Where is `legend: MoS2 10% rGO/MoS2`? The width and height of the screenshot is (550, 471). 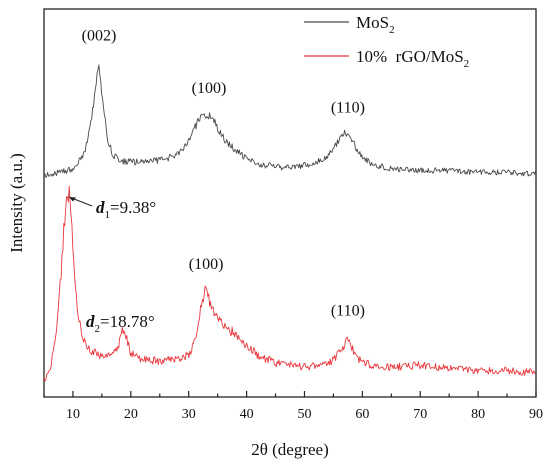 legend: MoS2 10% rGO/MoS2 is located at coordinates (386, 41).